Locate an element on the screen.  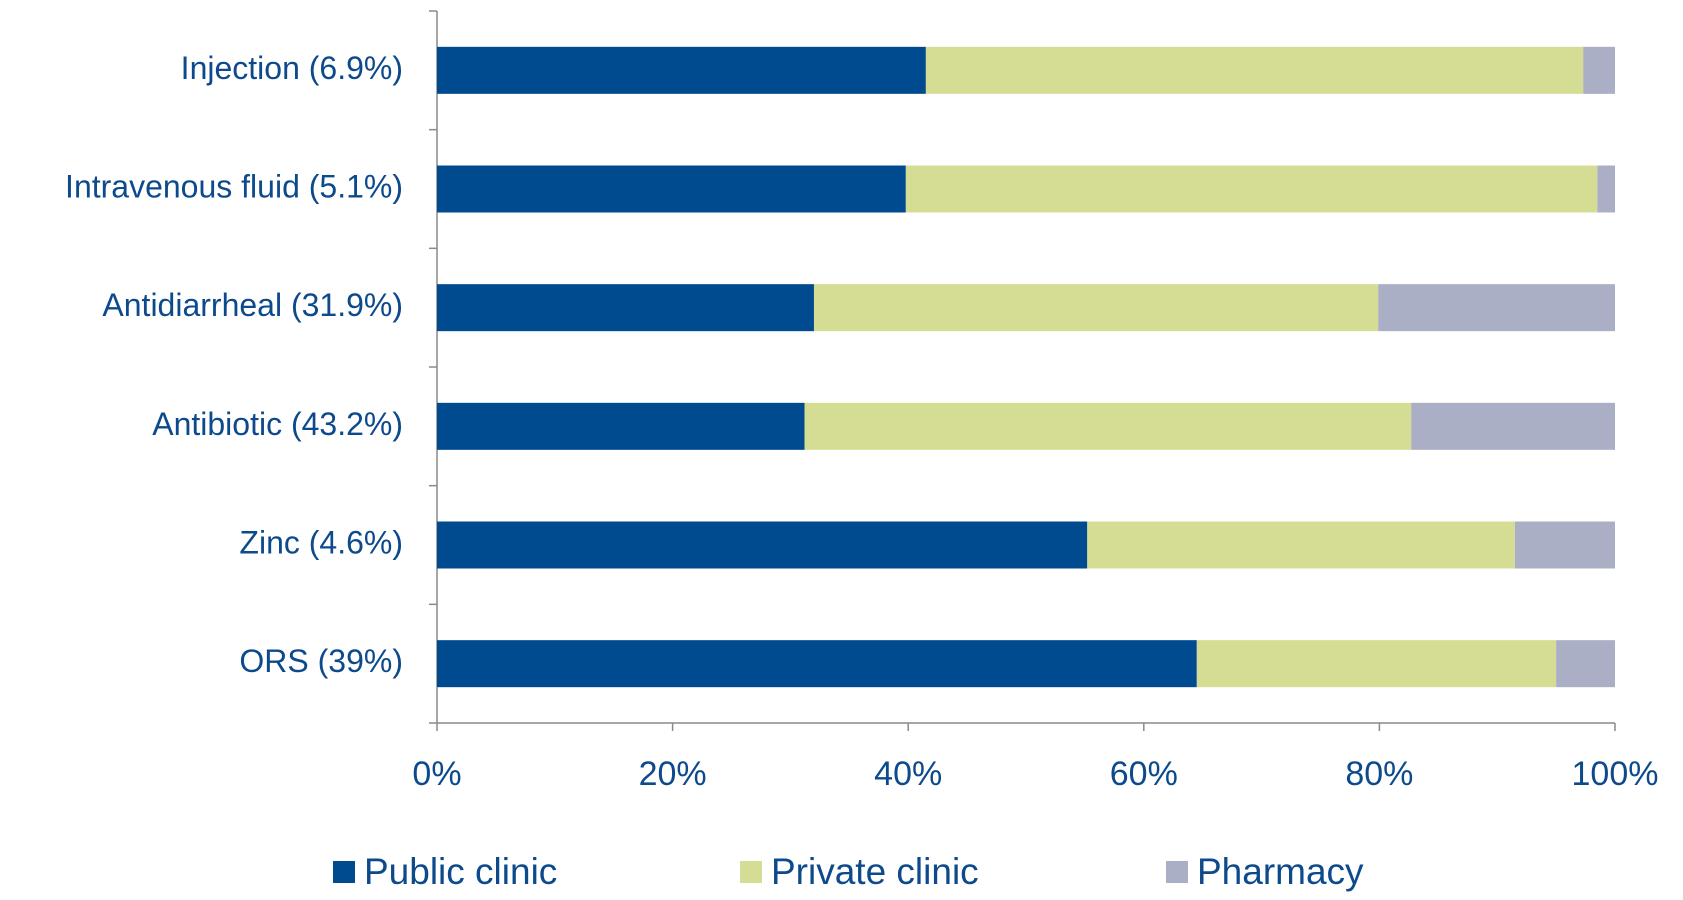
legend-label: Public clinic is located at coordinates (460, 871).